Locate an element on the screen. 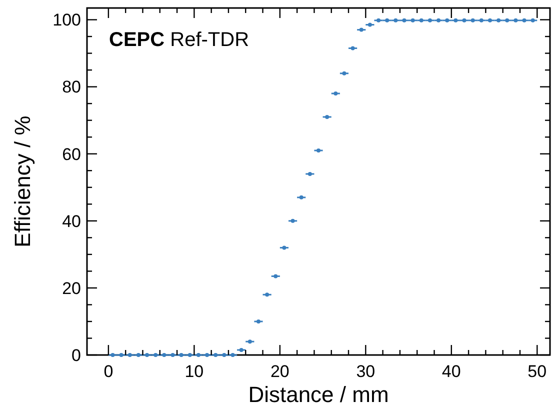  x-tick-label: 30 is located at coordinates (366, 371).